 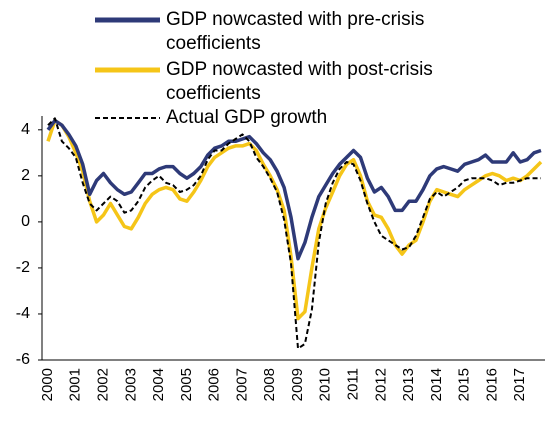 What do you see at coordinates (325, 384) in the screenshot?
I see `x-tick-label: 2010` at bounding box center [325, 384].